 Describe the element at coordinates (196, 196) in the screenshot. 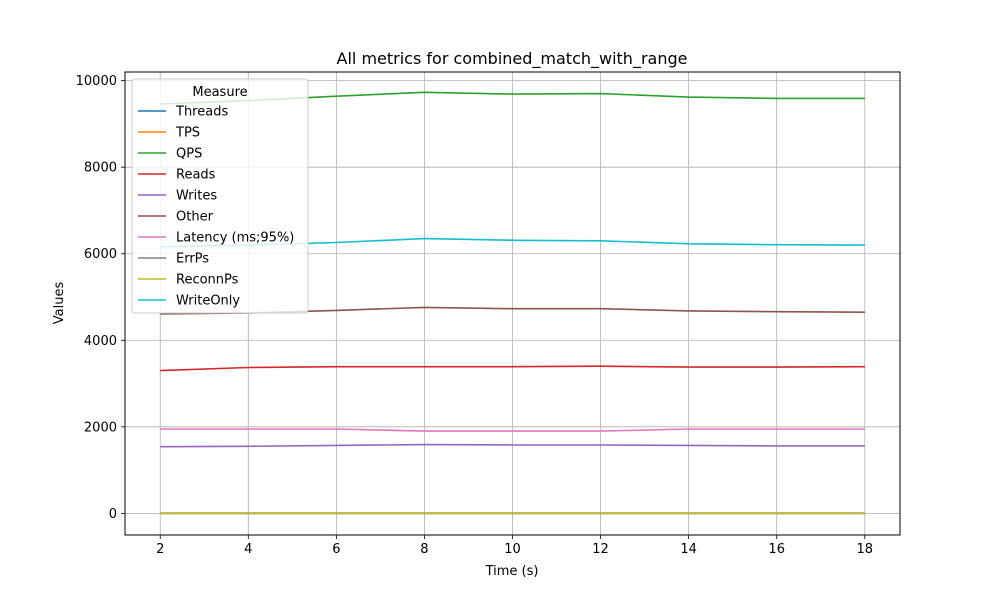

I see `legend-label-writes: Writes` at that location.